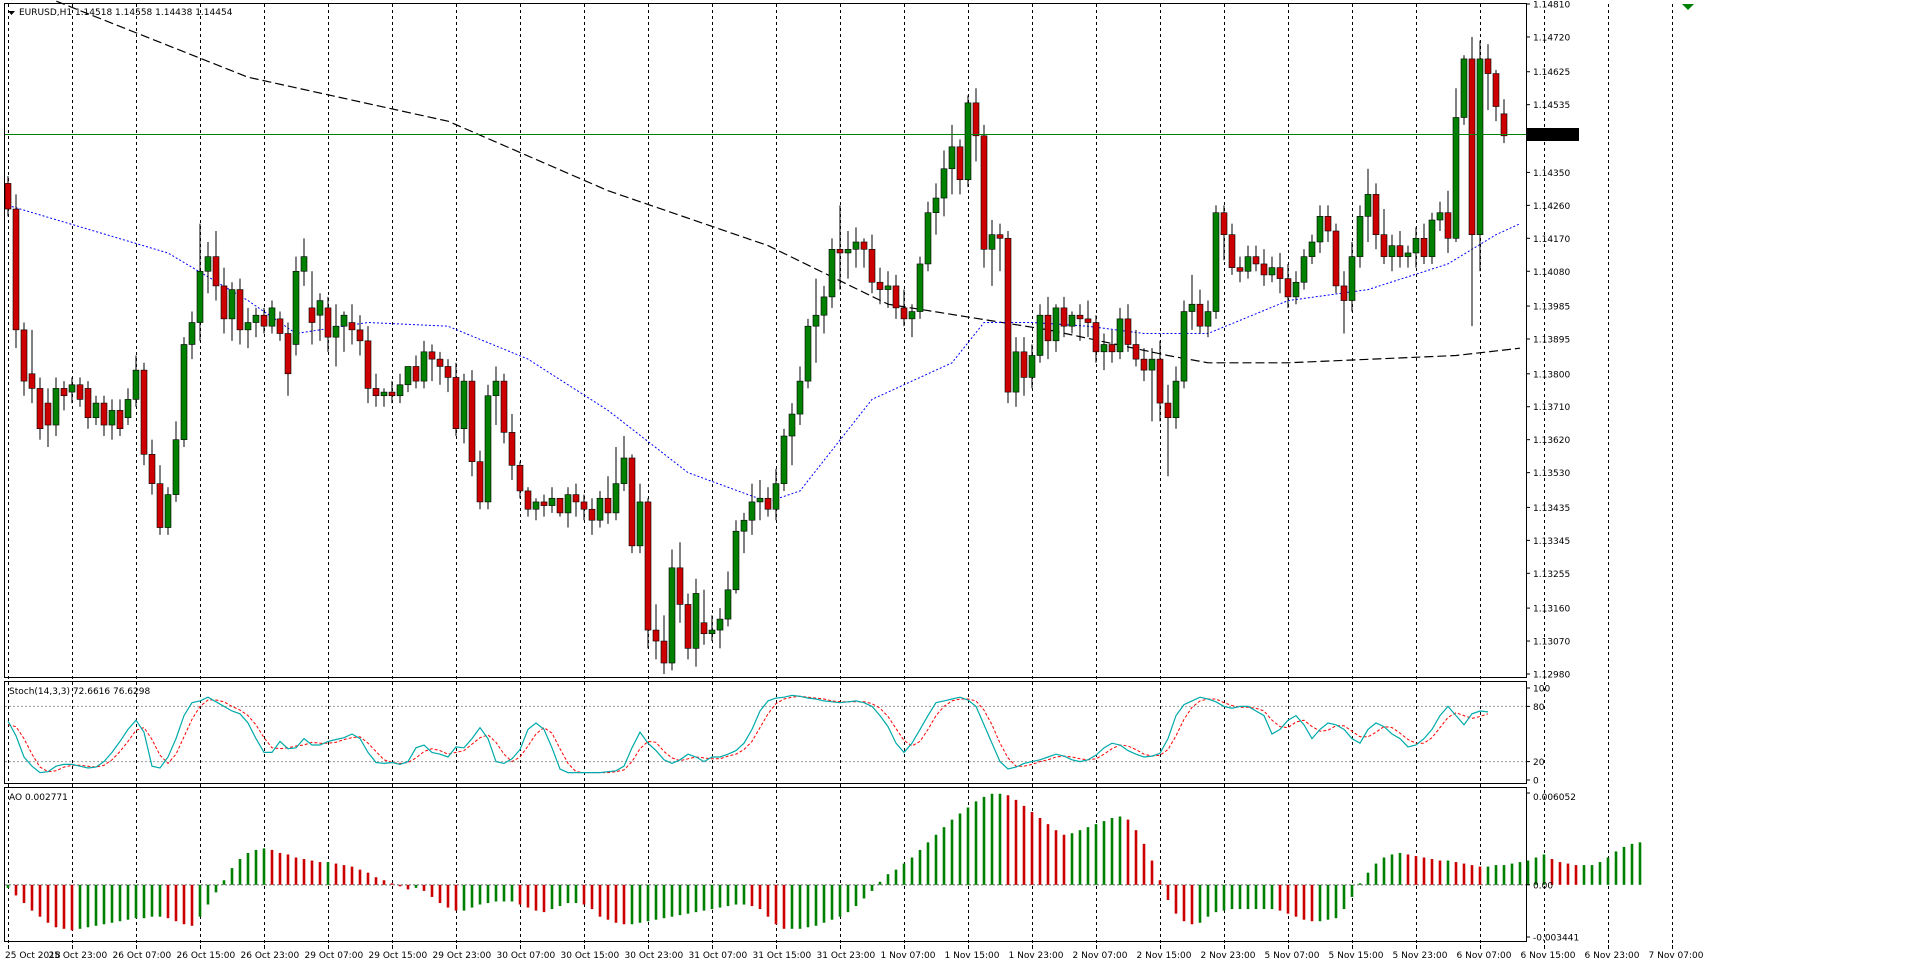 This screenshot has width=1920, height=967. I want to click on stoch-main-line, so click(748, 734).